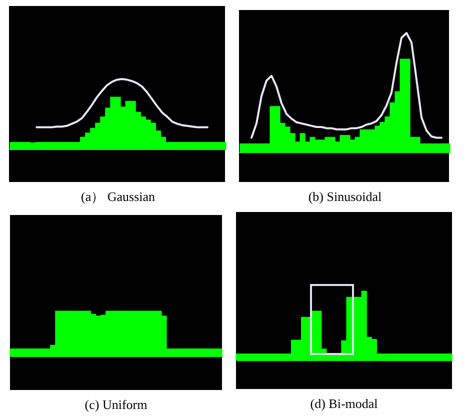  I want to click on text: (b) Sinusoidal, so click(345, 196).